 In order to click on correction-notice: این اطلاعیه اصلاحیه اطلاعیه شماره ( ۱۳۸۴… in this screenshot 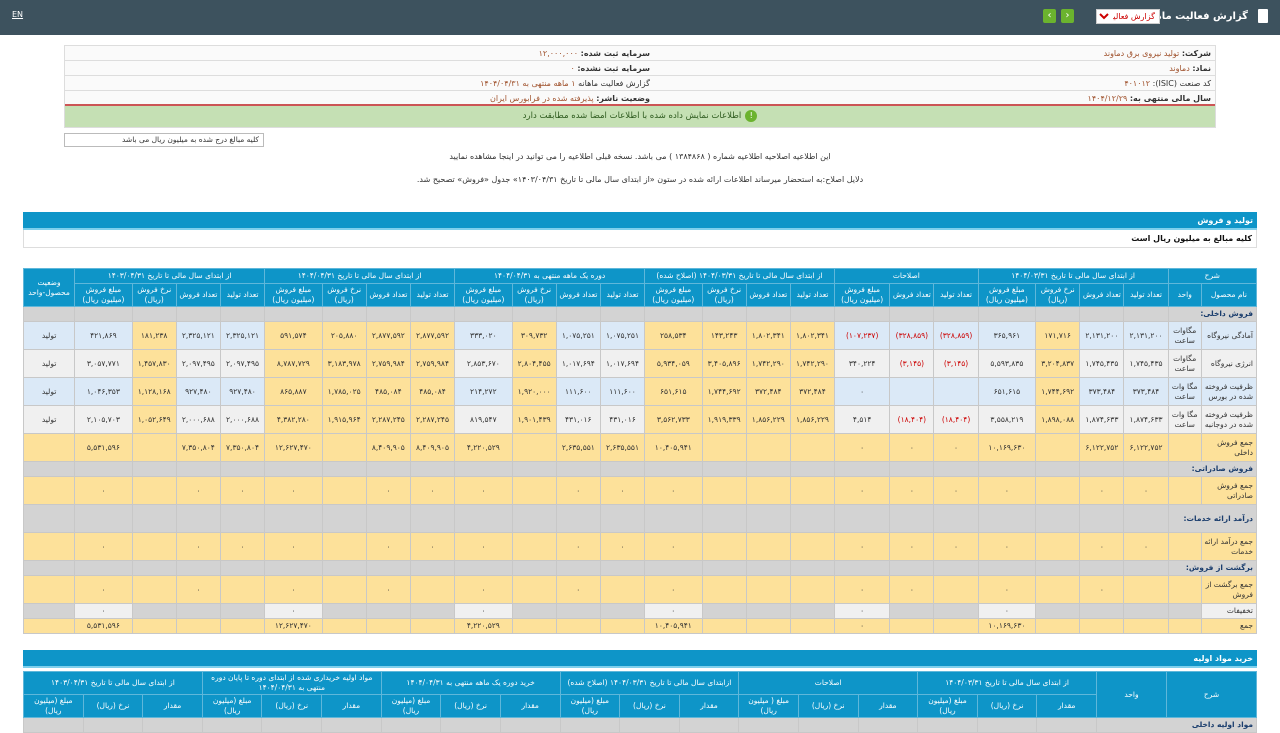, I will do `click(640, 156)`.